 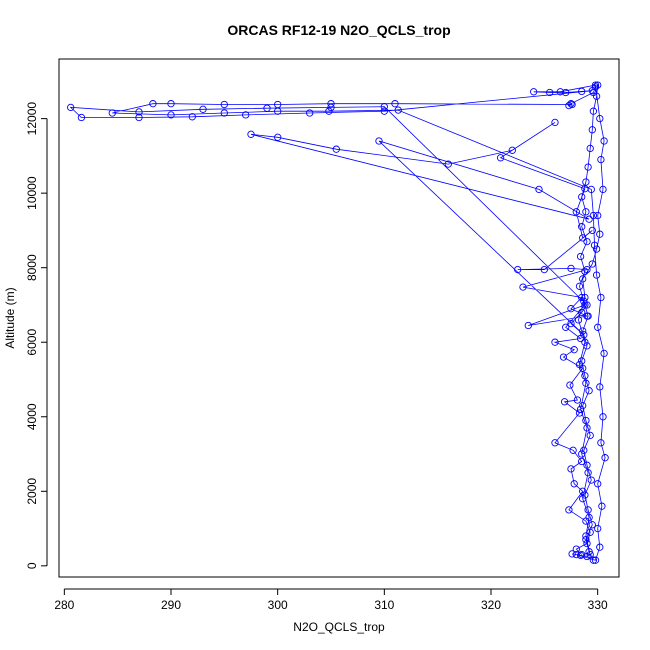 I want to click on x-tick-label: 300, so click(x=278, y=605).